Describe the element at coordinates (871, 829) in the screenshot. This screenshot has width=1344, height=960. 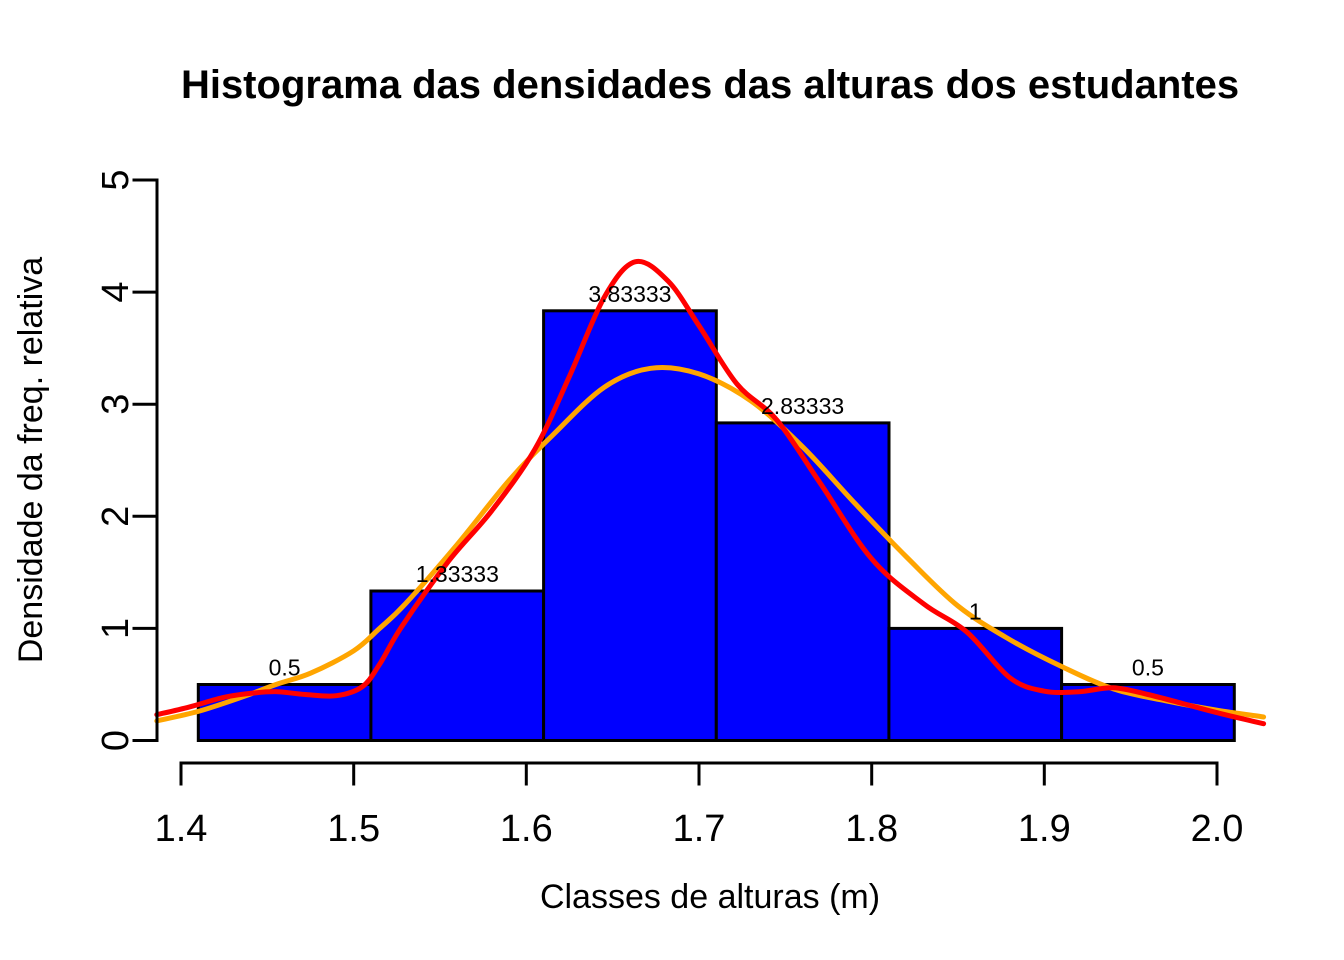
I see `x-tick-label: 1.8` at that location.